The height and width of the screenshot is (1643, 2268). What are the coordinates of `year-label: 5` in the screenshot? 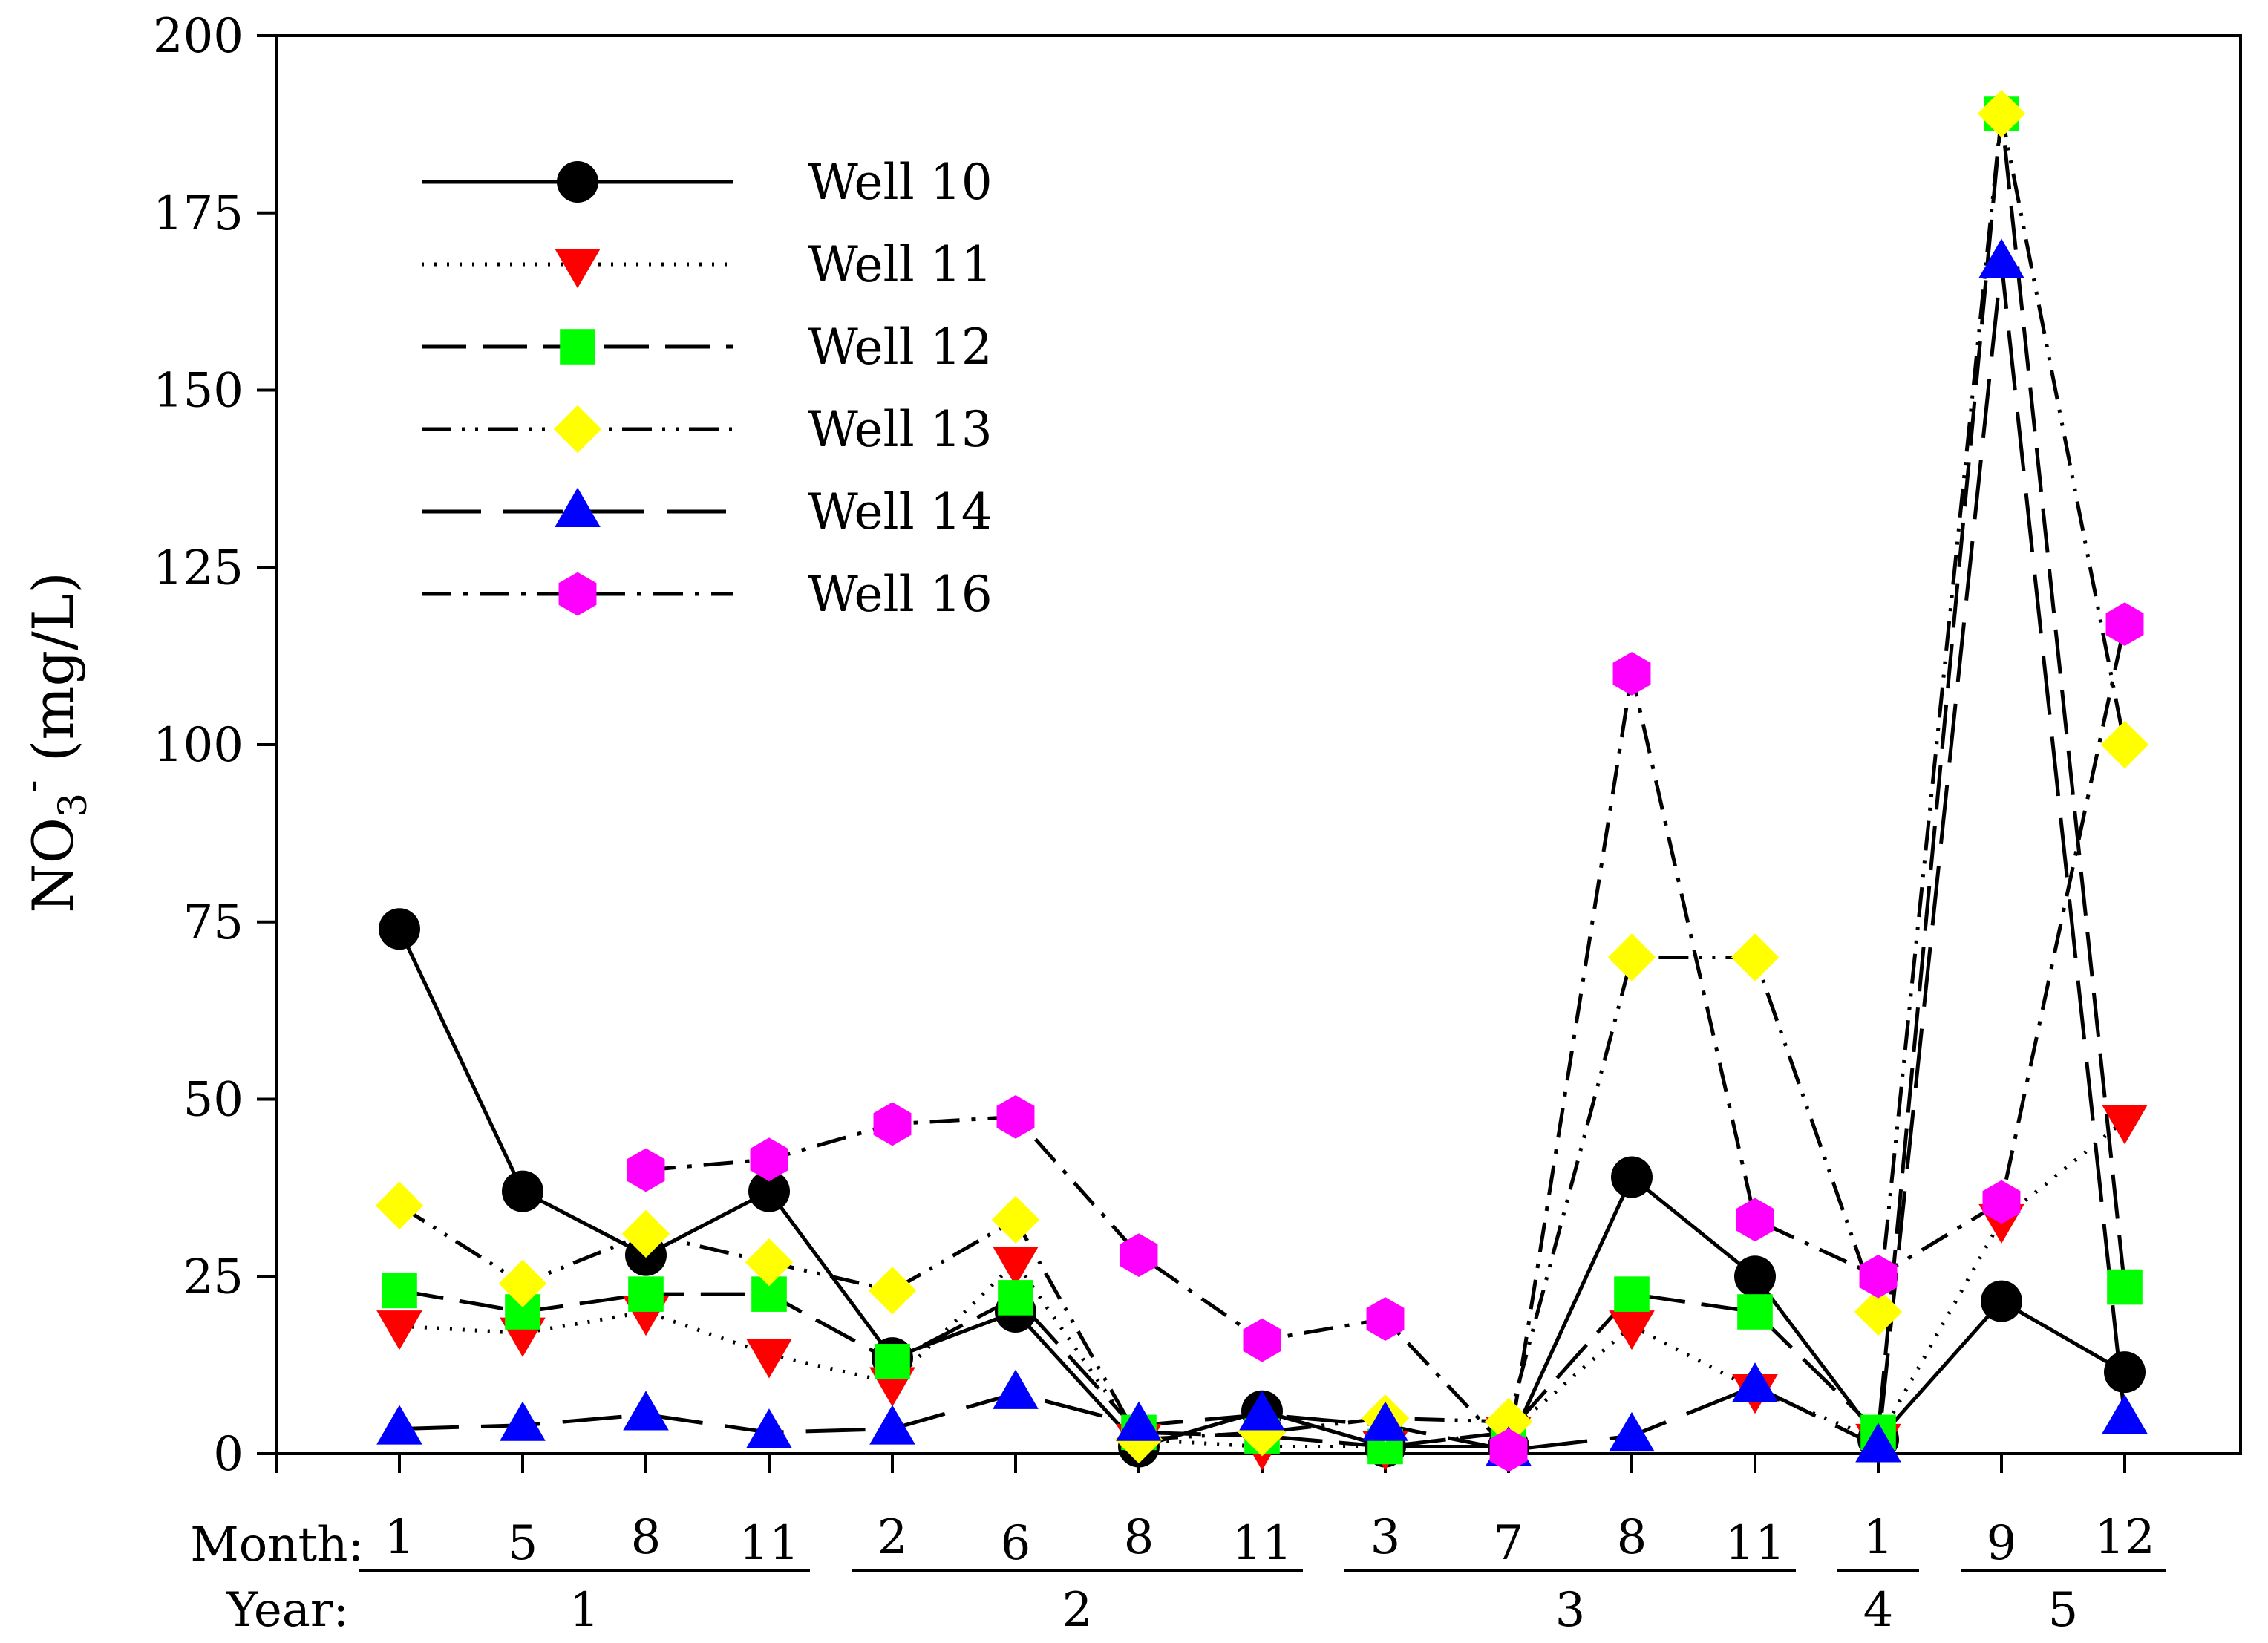 It's located at (2063, 1610).